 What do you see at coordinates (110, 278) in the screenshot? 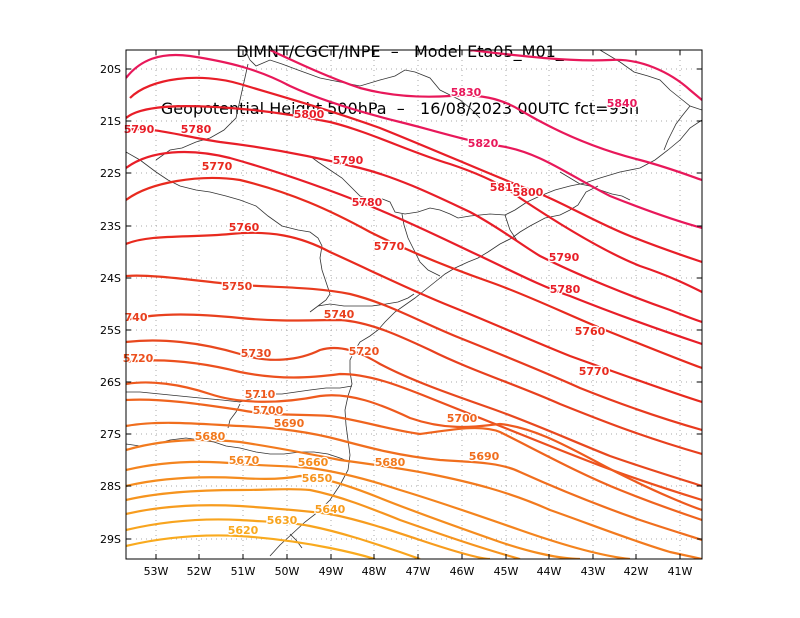
I see `lat-tick-label: 24S` at bounding box center [110, 278].